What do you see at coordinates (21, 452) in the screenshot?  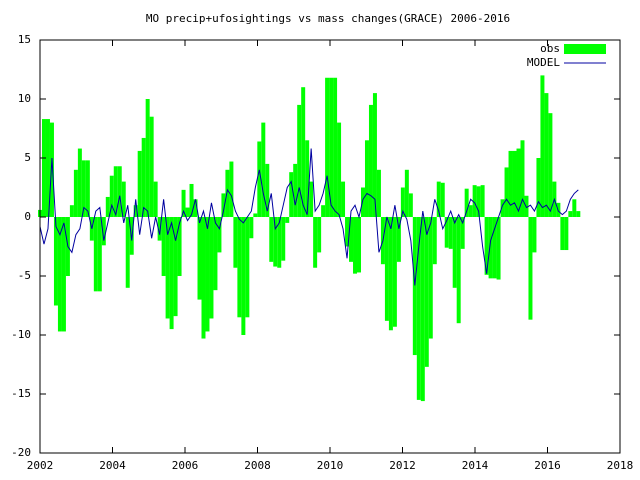 I see `y-tick-label: -20` at bounding box center [21, 452].